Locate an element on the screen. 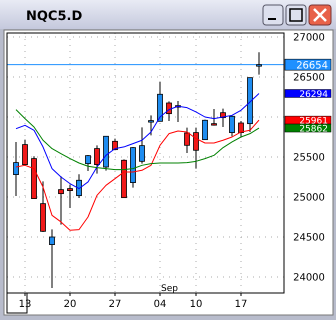 This screenshot has height=320, width=336. x-tick-label: 27 is located at coordinates (115, 304).